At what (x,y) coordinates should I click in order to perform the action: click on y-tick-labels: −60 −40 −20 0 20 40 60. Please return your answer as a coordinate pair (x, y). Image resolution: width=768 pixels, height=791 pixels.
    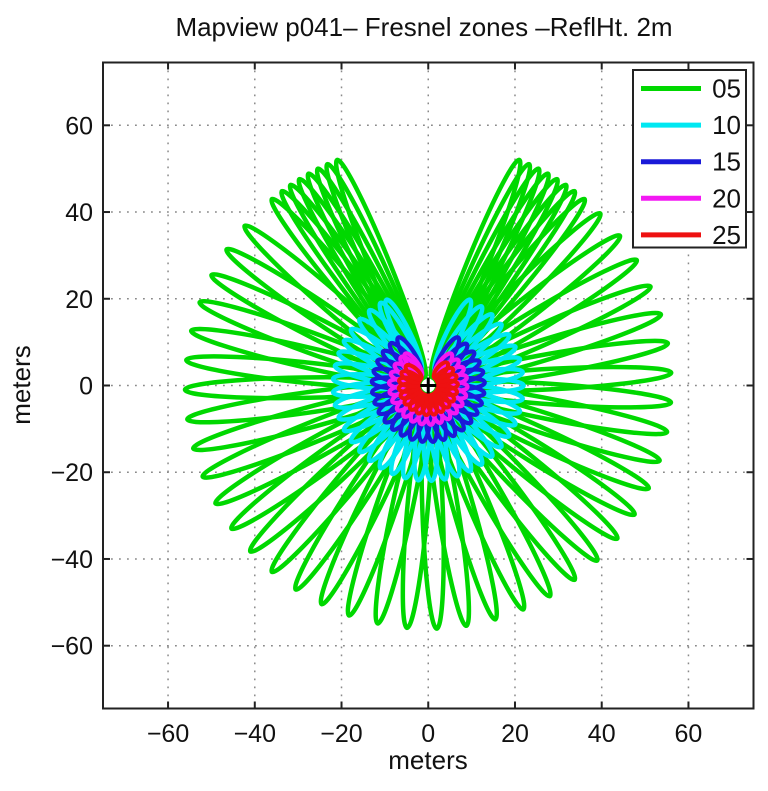
    Looking at the image, I should click on (72, 386).